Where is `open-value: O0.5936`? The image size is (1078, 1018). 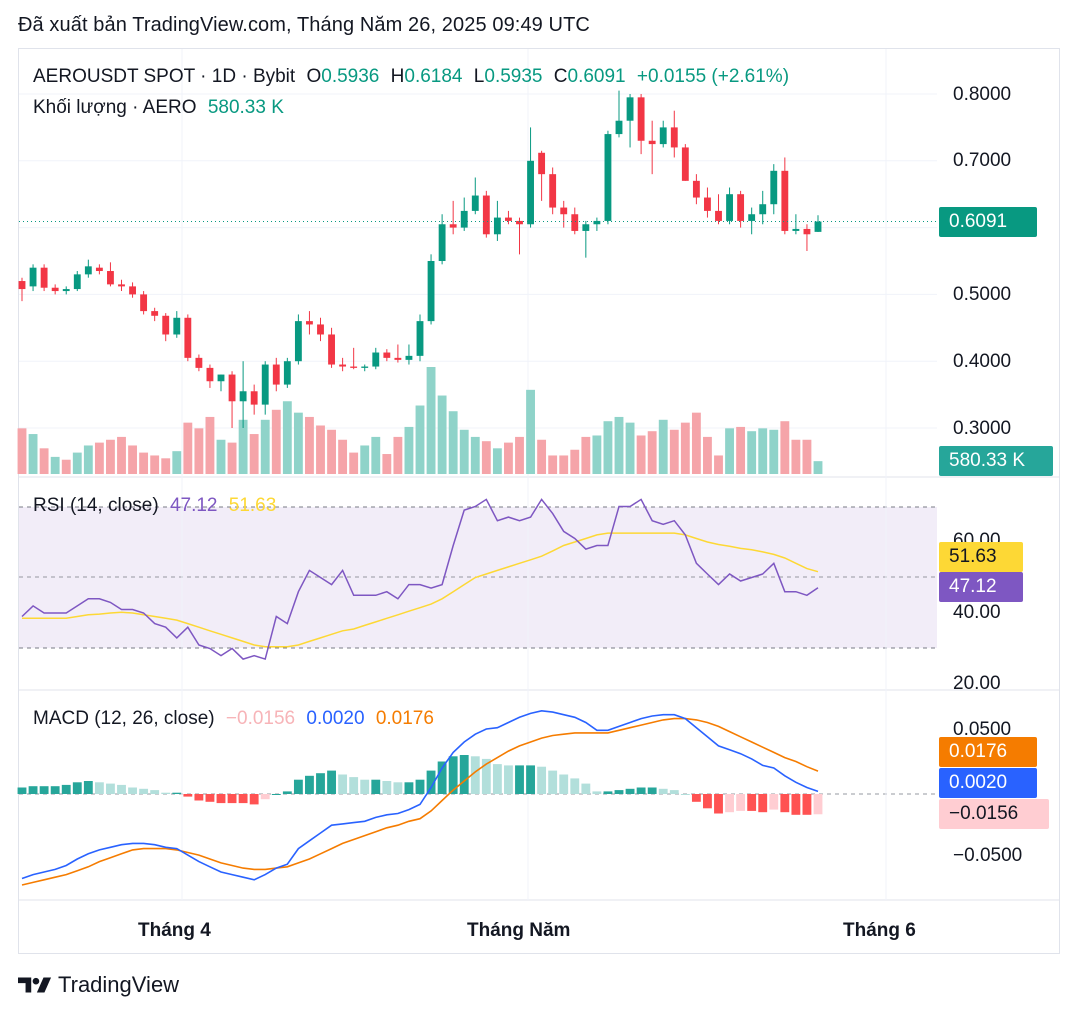 open-value: O0.5936 is located at coordinates (343, 76).